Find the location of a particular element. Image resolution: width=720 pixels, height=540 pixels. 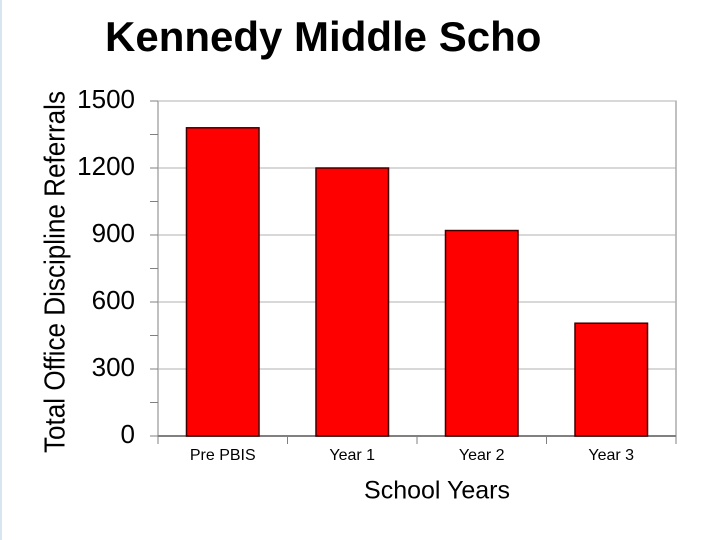

chart-title: Kennedy Middle Scho is located at coordinates (323, 36).